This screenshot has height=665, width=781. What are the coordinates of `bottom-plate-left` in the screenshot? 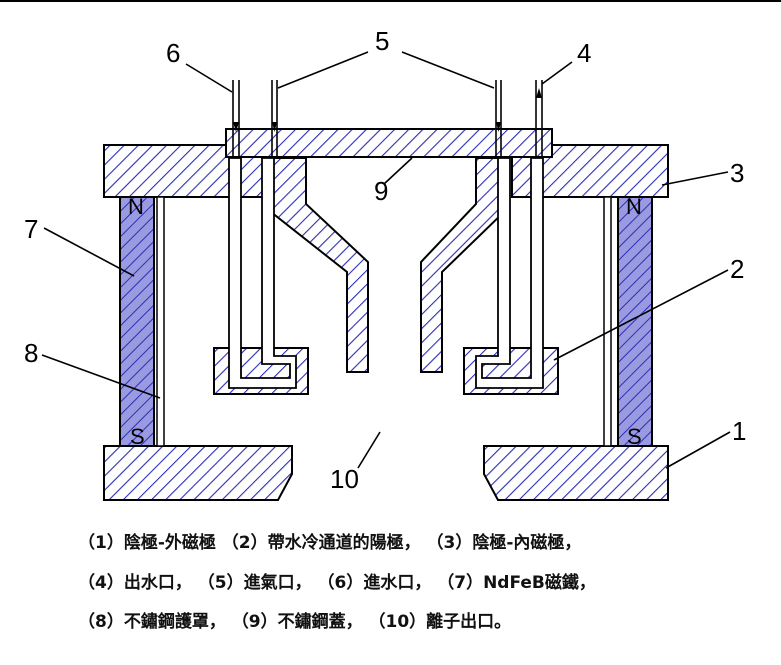 It's located at (198, 473).